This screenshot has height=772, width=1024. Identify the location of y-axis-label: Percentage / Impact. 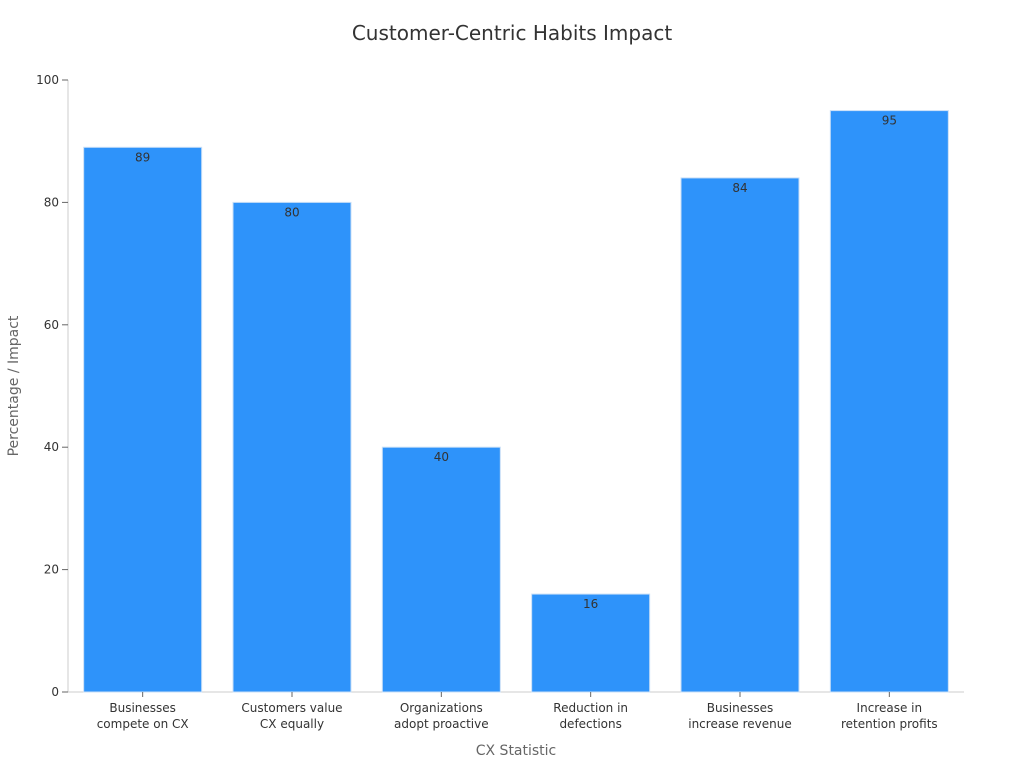
(14, 385).